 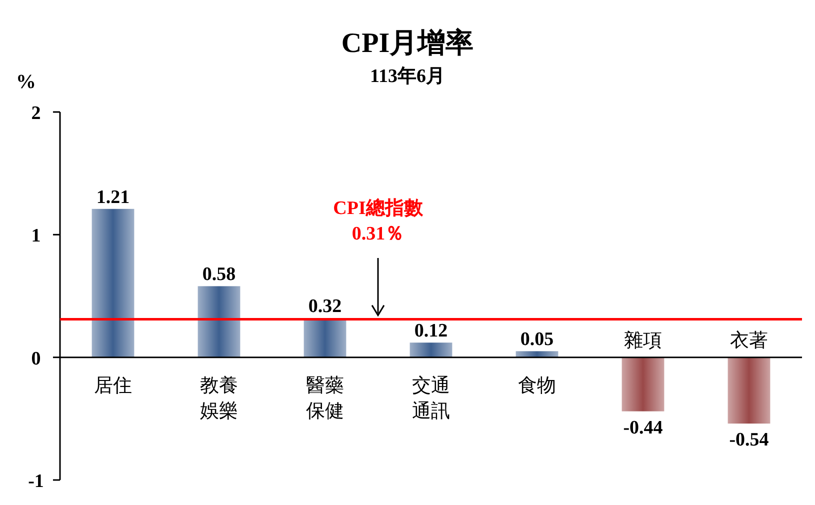 What do you see at coordinates (378, 221) in the screenshot?
I see `ref-line-label: CPI總指數 0.31％` at bounding box center [378, 221].